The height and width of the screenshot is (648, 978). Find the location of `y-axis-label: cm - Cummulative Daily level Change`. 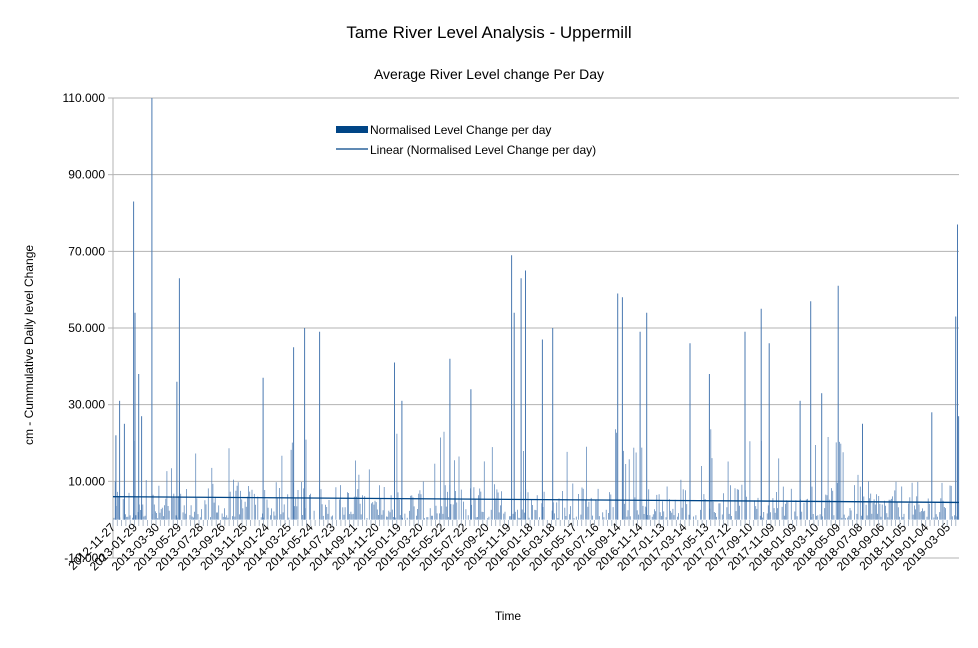

y-axis-label: cm - Cummulative Daily level Change is located at coordinates (29, 345).